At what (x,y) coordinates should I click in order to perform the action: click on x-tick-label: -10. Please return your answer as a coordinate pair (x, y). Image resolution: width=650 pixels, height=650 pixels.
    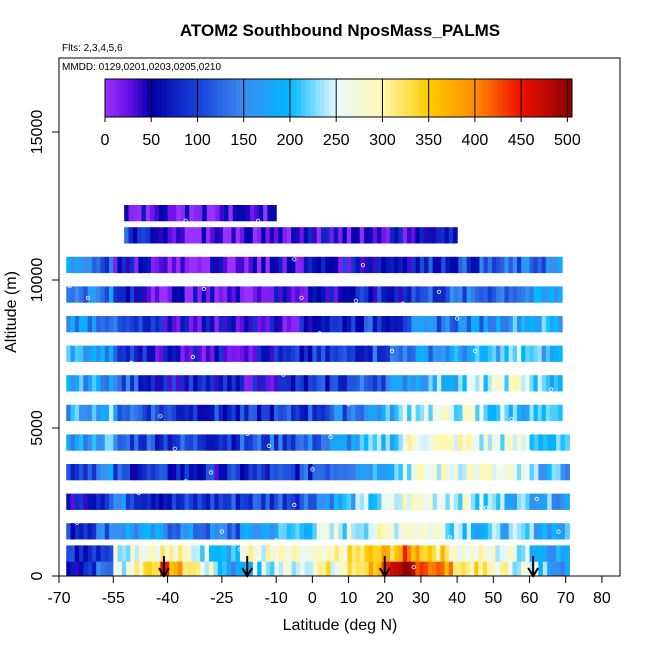
    Looking at the image, I should click on (276, 598).